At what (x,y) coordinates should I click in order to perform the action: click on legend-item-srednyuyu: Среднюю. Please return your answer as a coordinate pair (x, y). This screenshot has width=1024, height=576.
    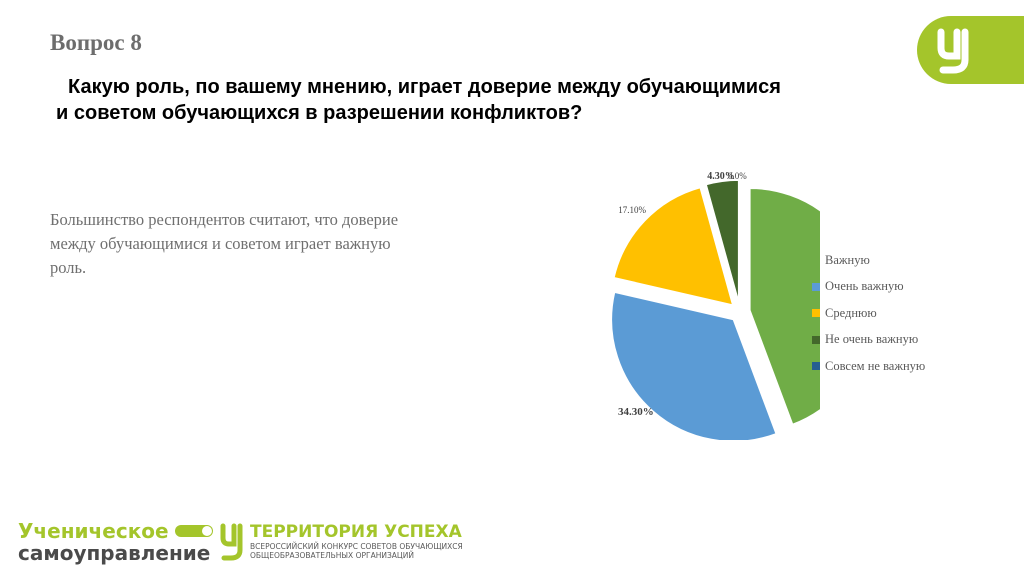
    Looking at the image, I should click on (868, 313).